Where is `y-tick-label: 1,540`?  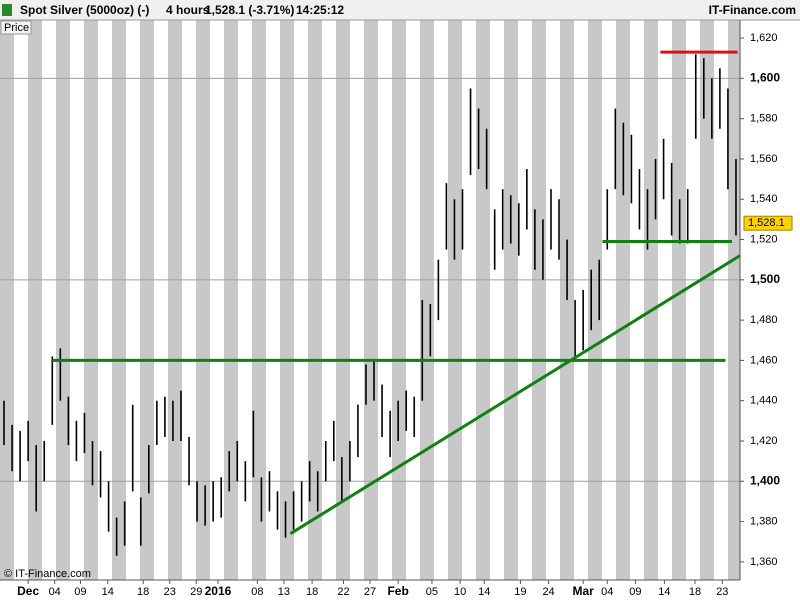
y-tick-label: 1,540 is located at coordinates (764, 199).